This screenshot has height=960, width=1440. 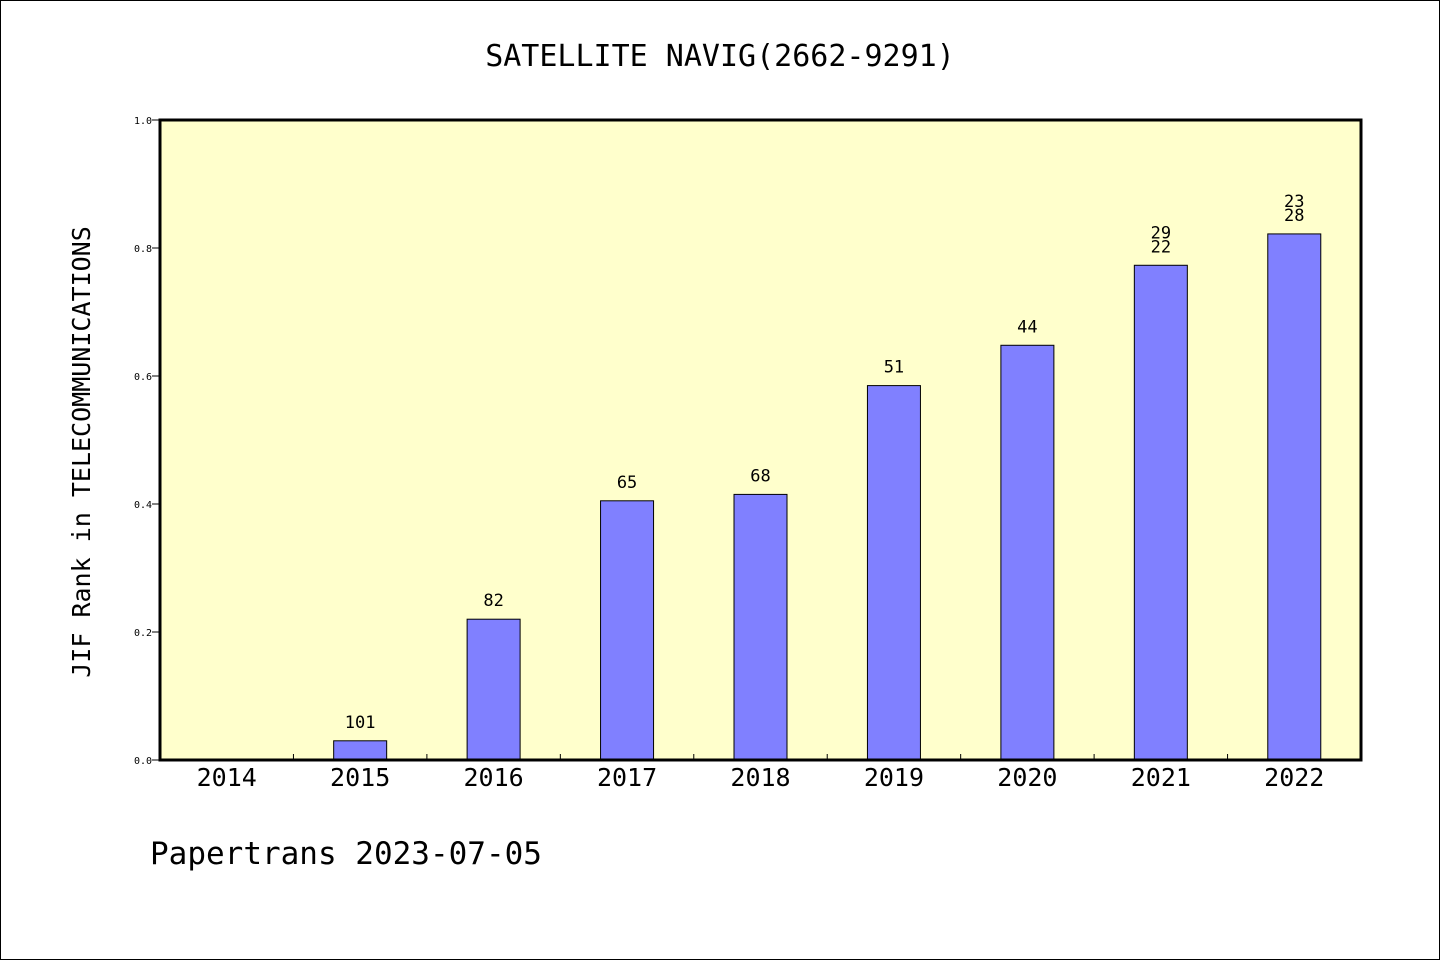 What do you see at coordinates (760, 777) in the screenshot?
I see `x-tick-label: 2018` at bounding box center [760, 777].